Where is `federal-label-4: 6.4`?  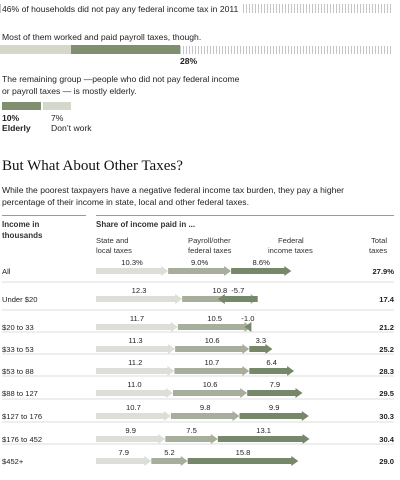
federal-label-4: 6.4 is located at coordinates (271, 362).